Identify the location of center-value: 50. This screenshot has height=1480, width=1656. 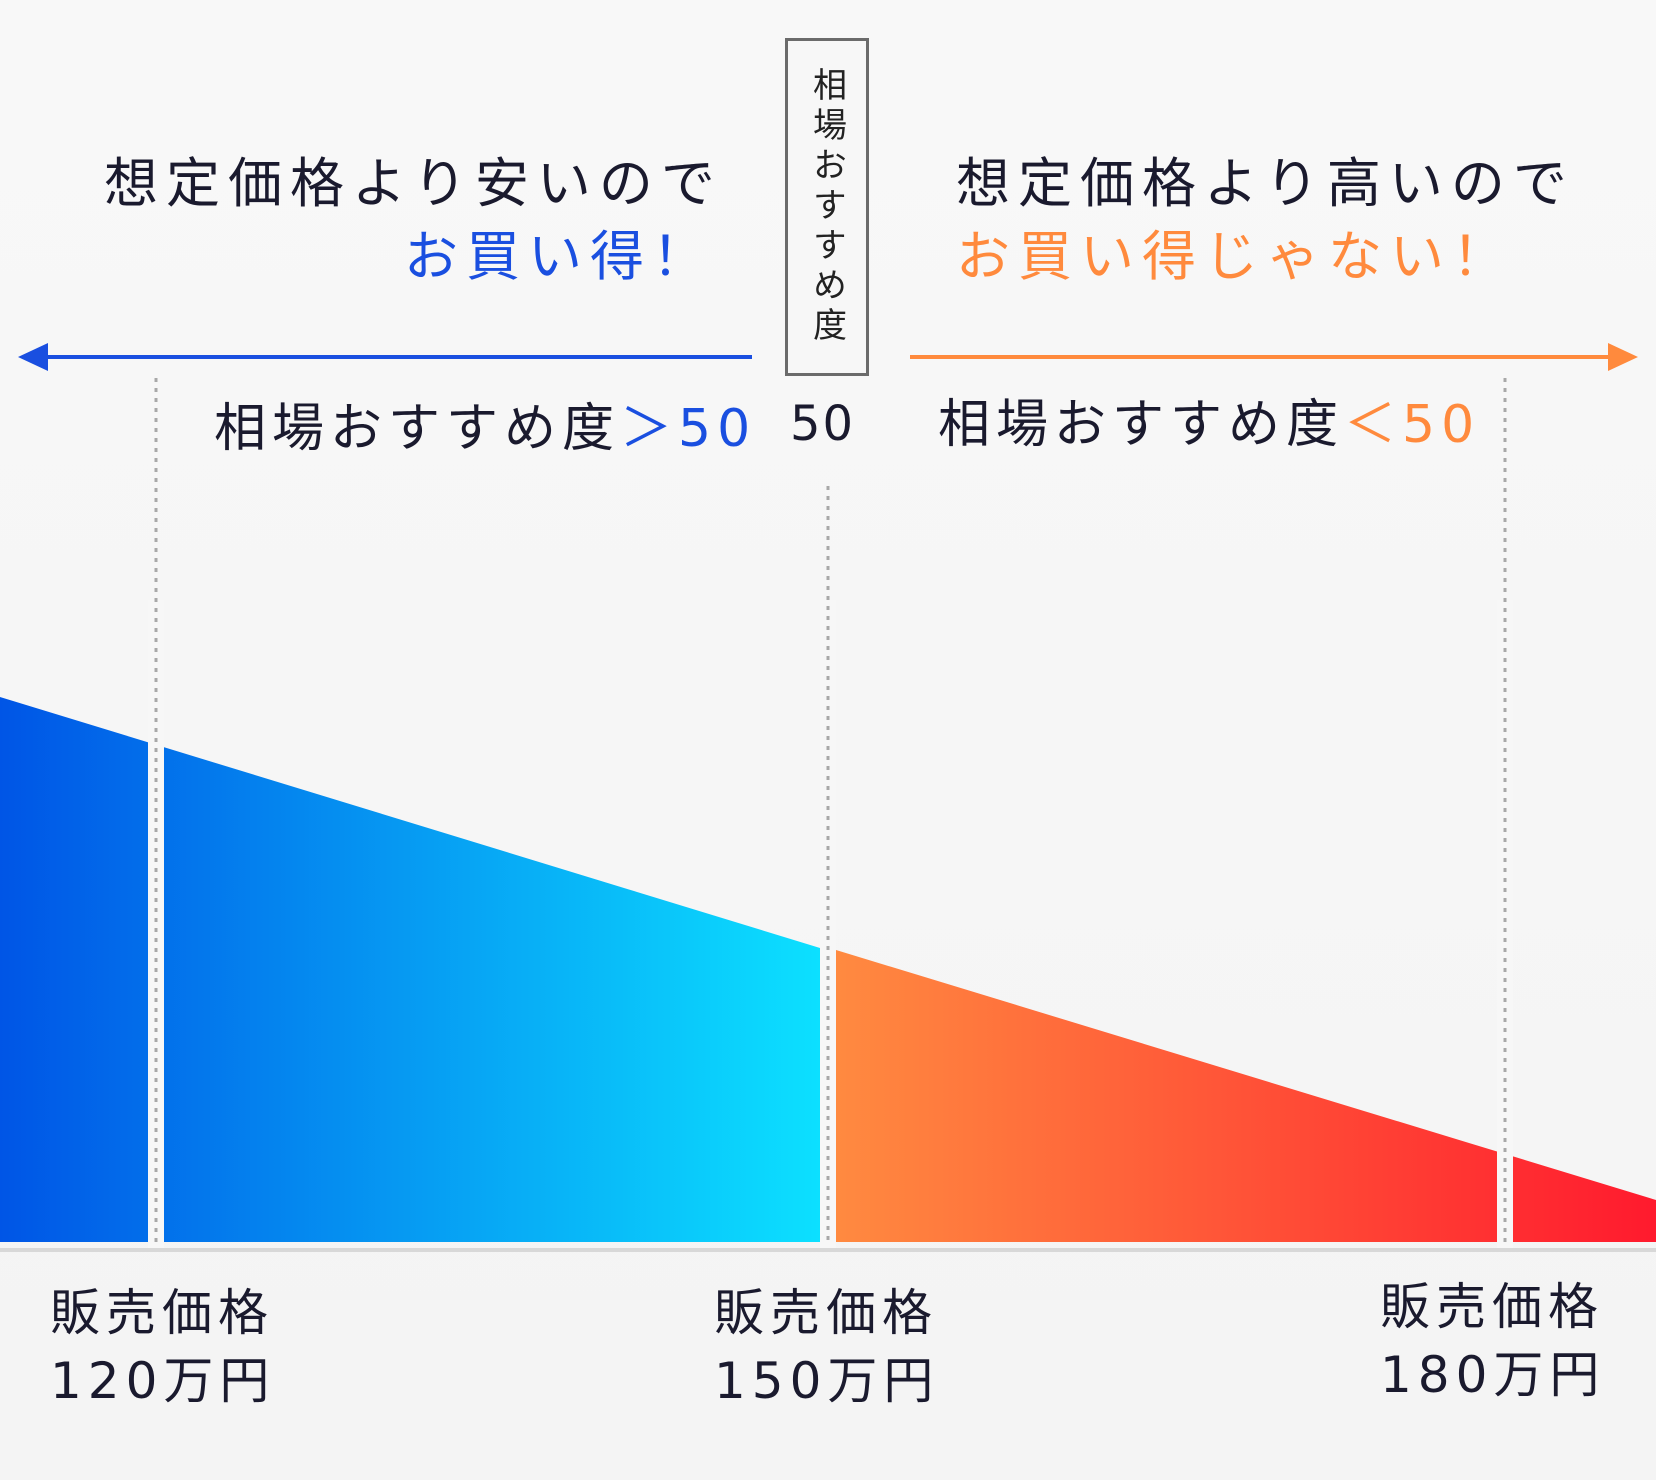
(823, 424).